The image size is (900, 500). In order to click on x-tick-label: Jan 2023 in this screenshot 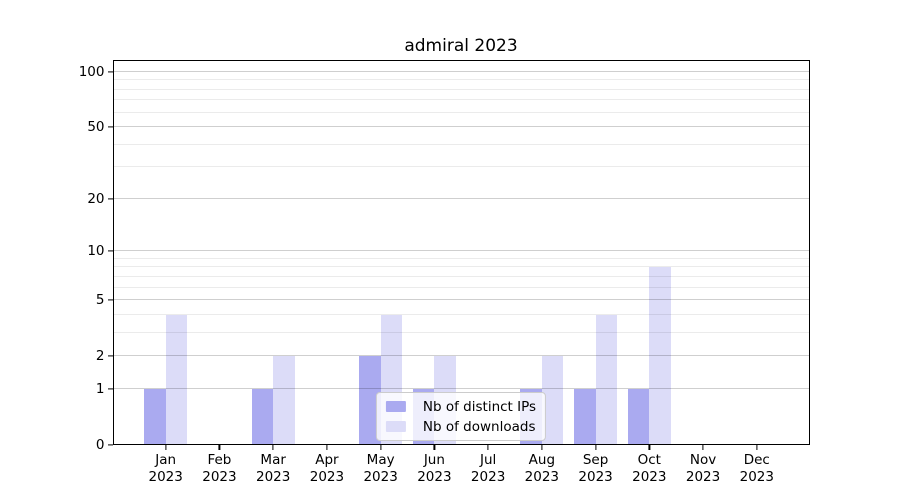, I will do `click(165, 468)`.